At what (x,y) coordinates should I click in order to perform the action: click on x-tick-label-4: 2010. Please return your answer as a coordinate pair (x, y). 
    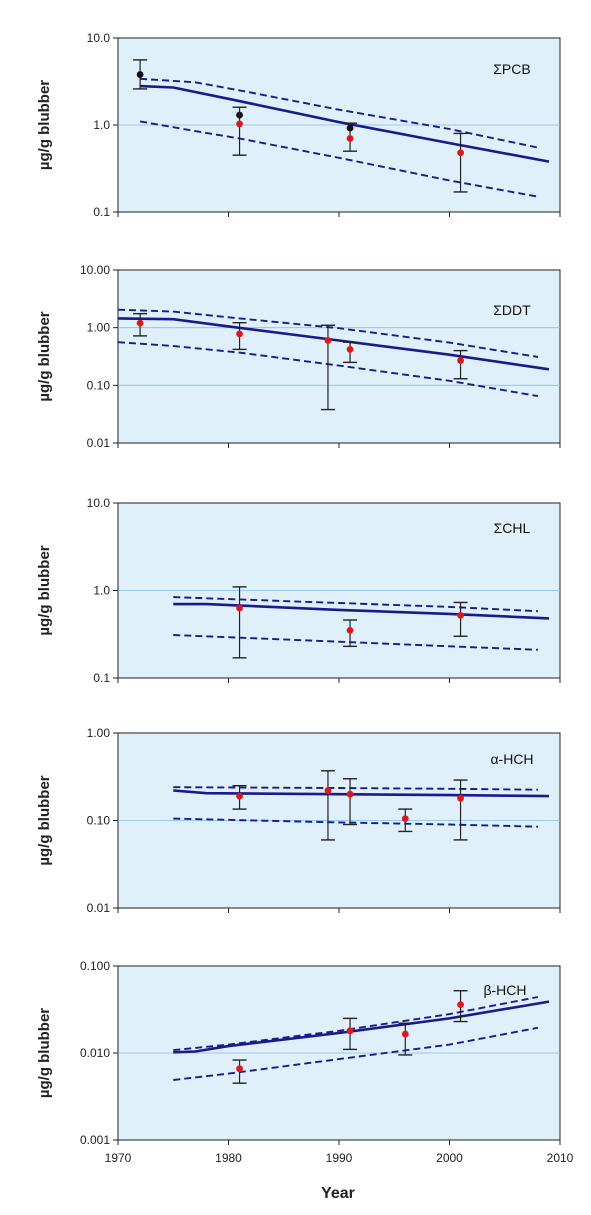
    Looking at the image, I should click on (560, 1158).